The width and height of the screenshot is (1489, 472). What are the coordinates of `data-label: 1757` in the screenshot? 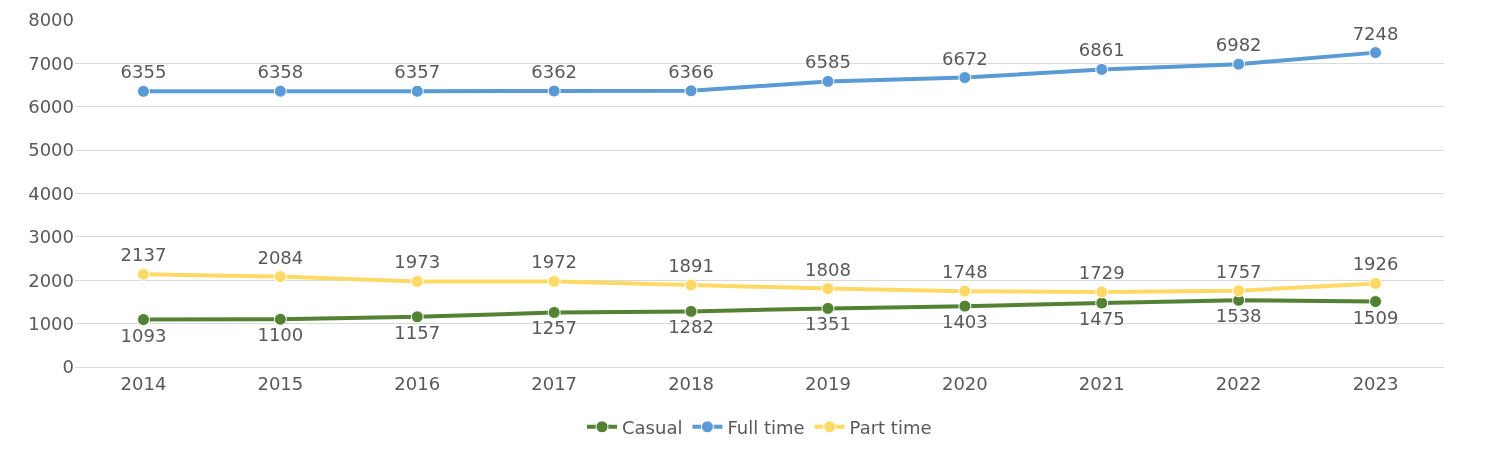 It's located at (1238, 271).